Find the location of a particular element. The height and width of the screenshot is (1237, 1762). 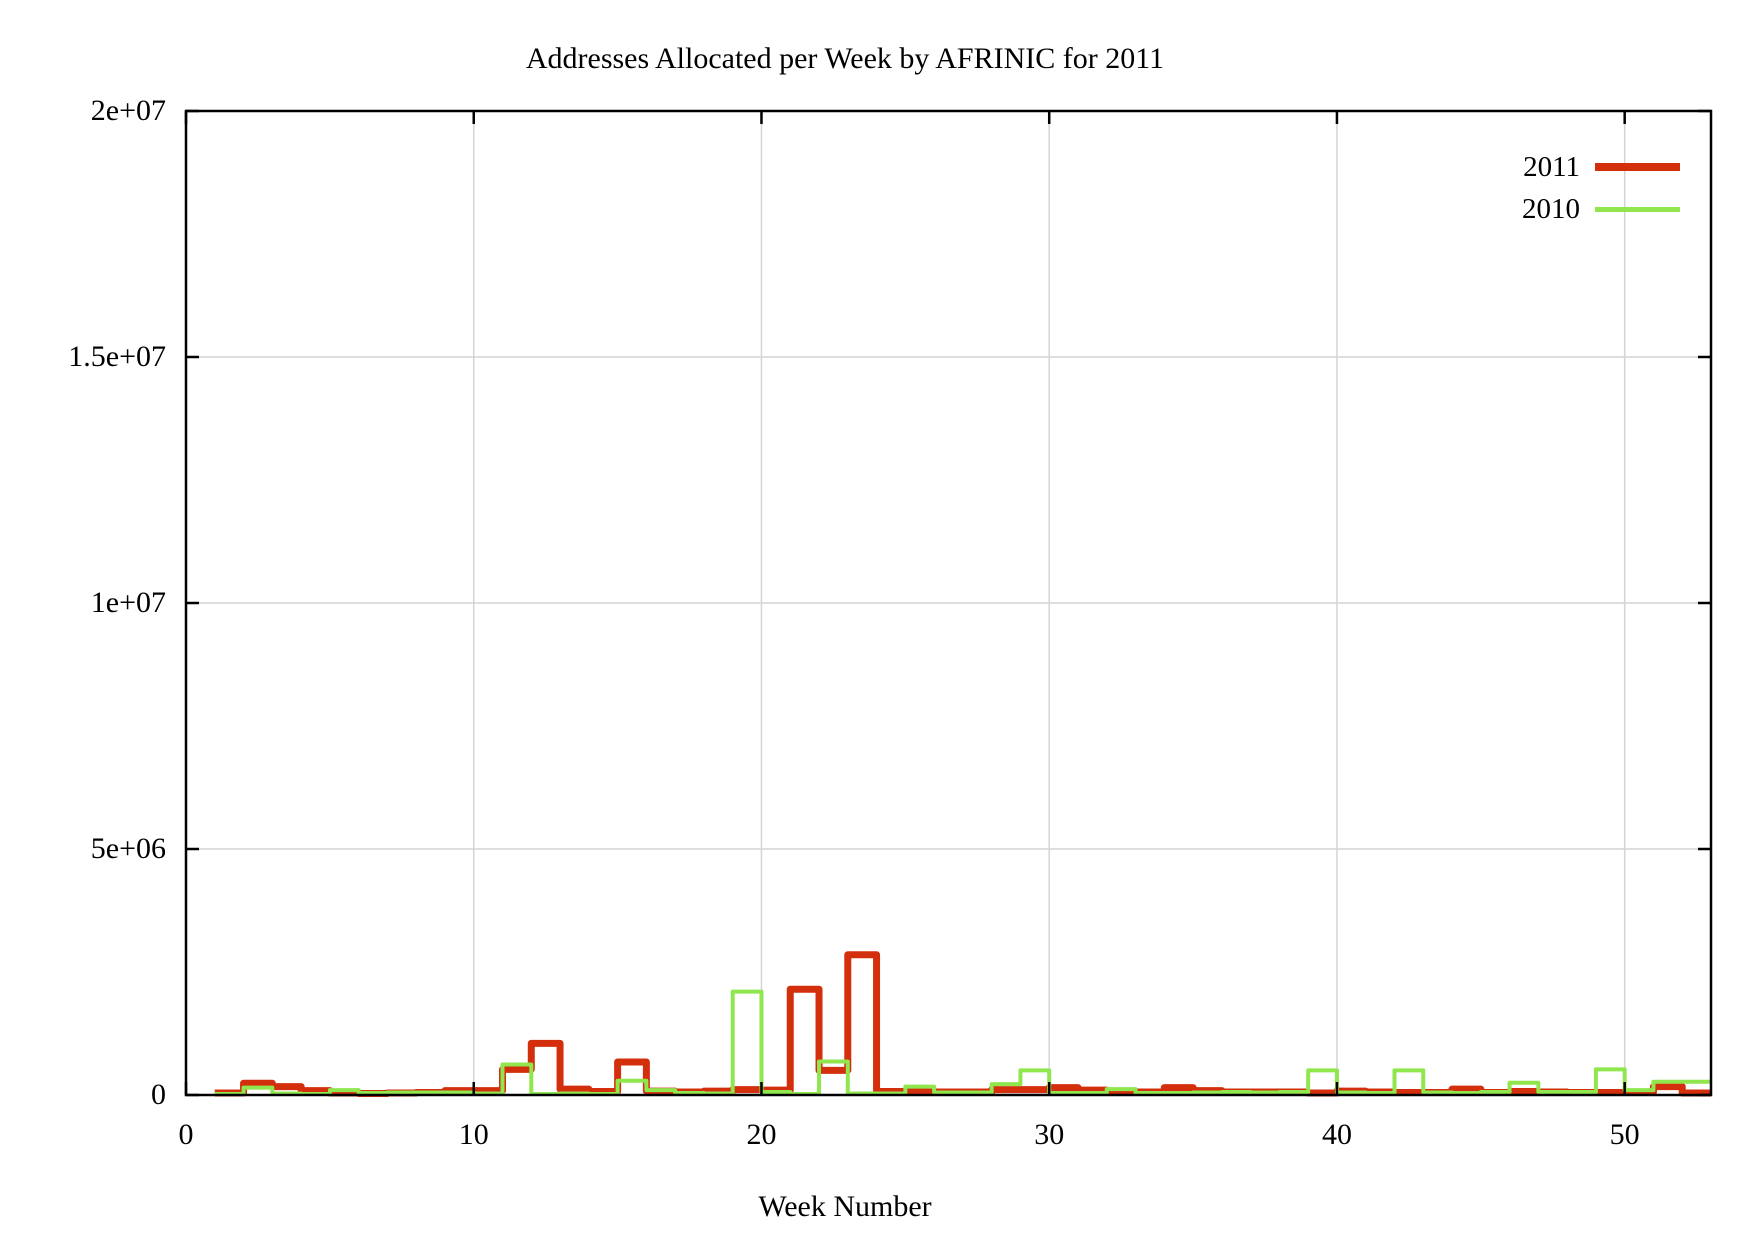

legend-entry-2011: 2011 is located at coordinates (1585, 167).